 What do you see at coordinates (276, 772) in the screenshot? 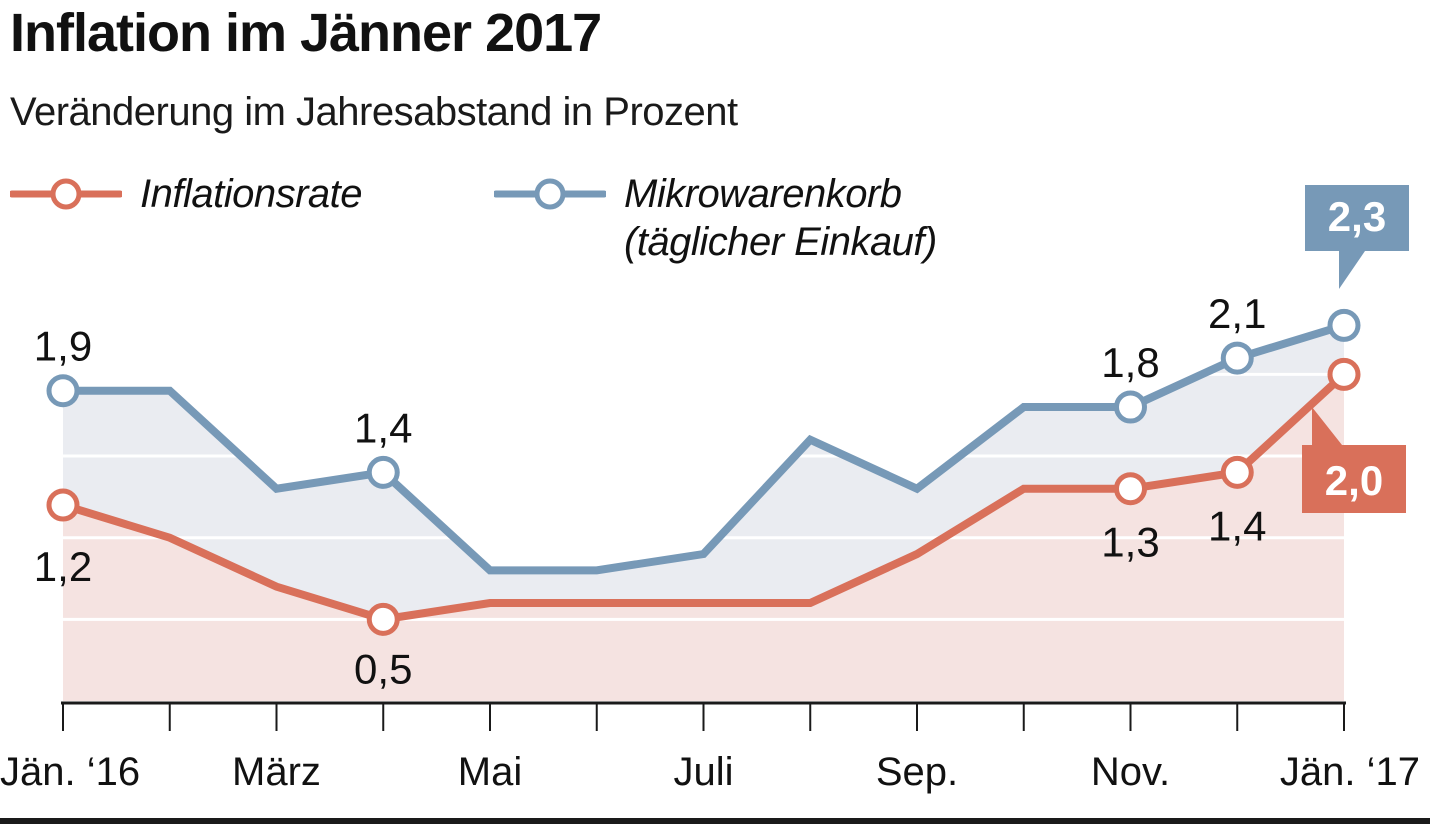
I see `x-tick-label: März` at bounding box center [276, 772].